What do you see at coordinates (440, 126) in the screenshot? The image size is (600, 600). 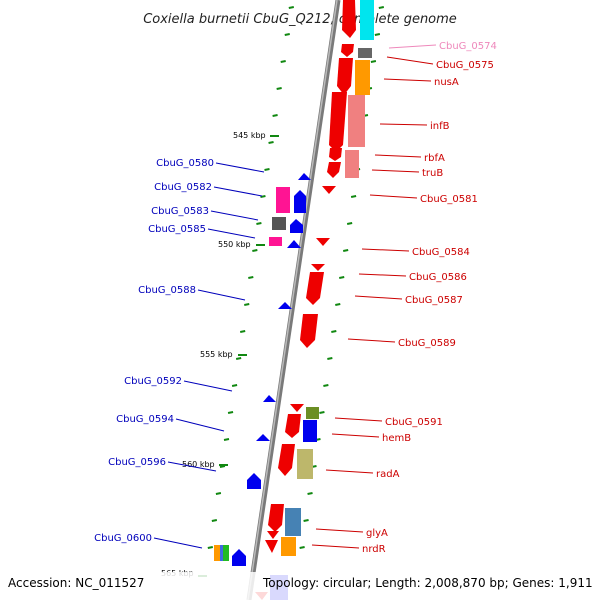 I see `gene-label: infB` at bounding box center [440, 126].